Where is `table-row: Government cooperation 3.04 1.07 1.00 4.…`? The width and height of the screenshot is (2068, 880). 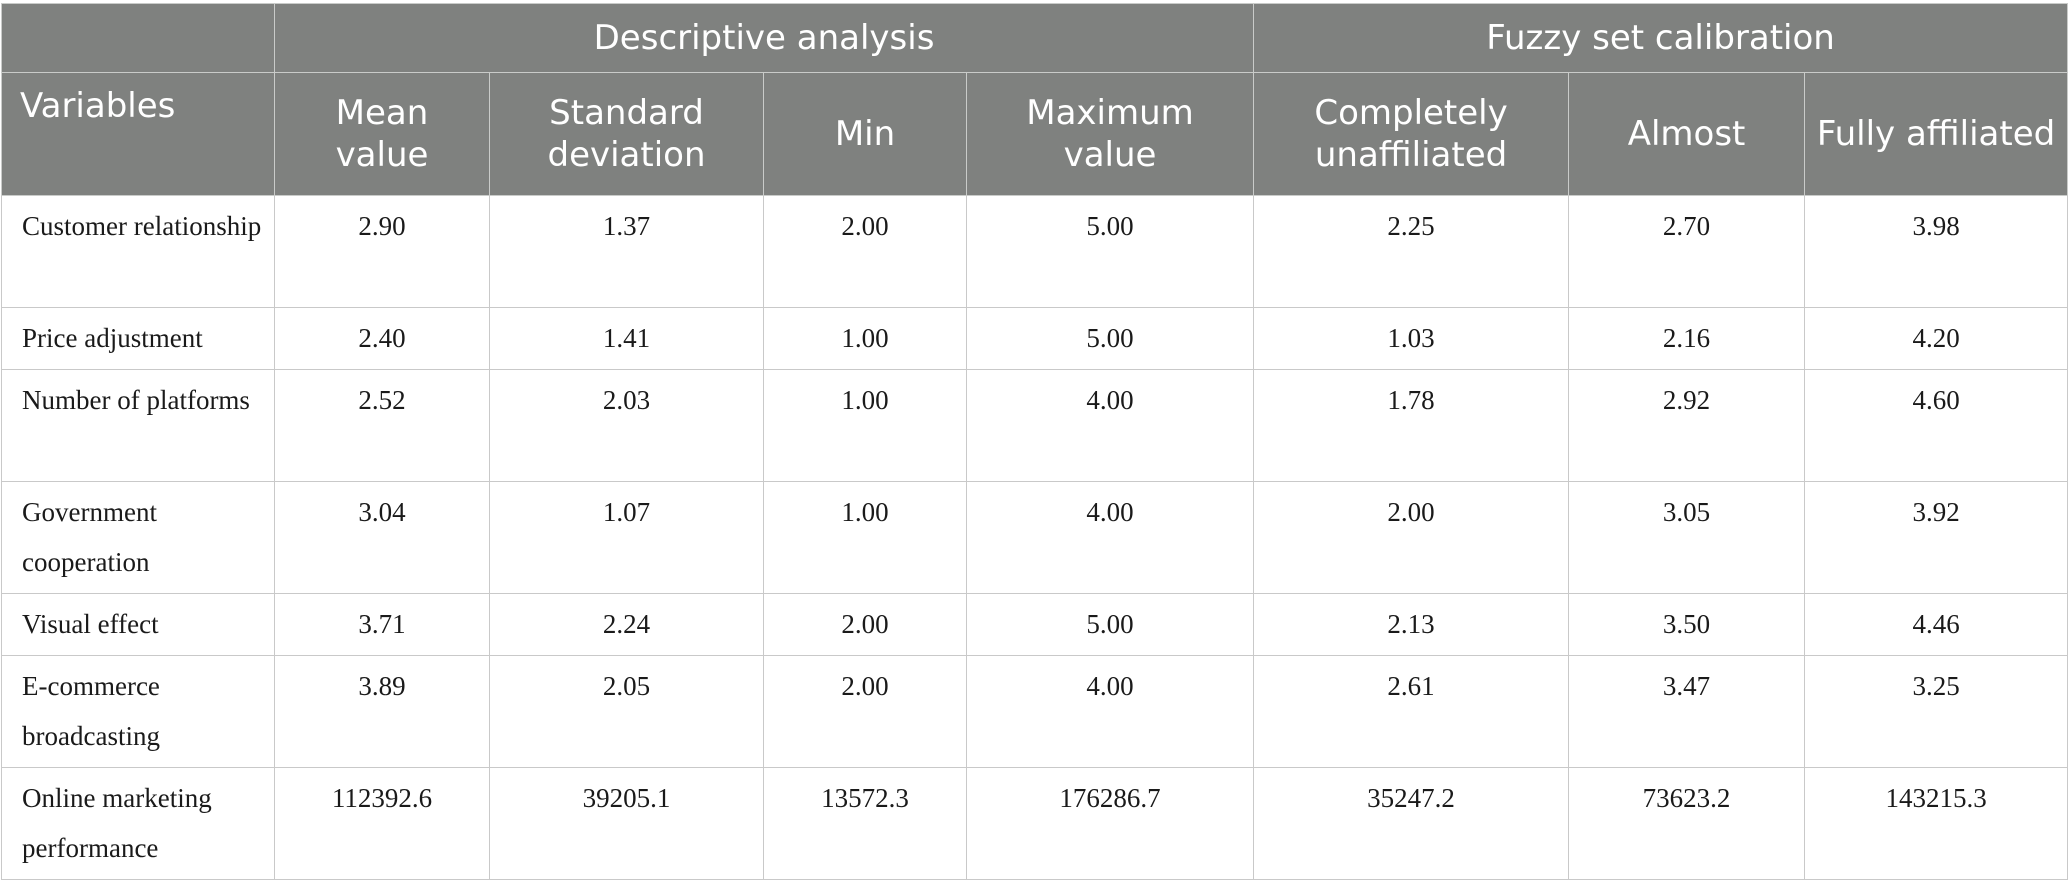
table-row: Government cooperation 3.04 1.07 1.00 4.… is located at coordinates (1034, 537).